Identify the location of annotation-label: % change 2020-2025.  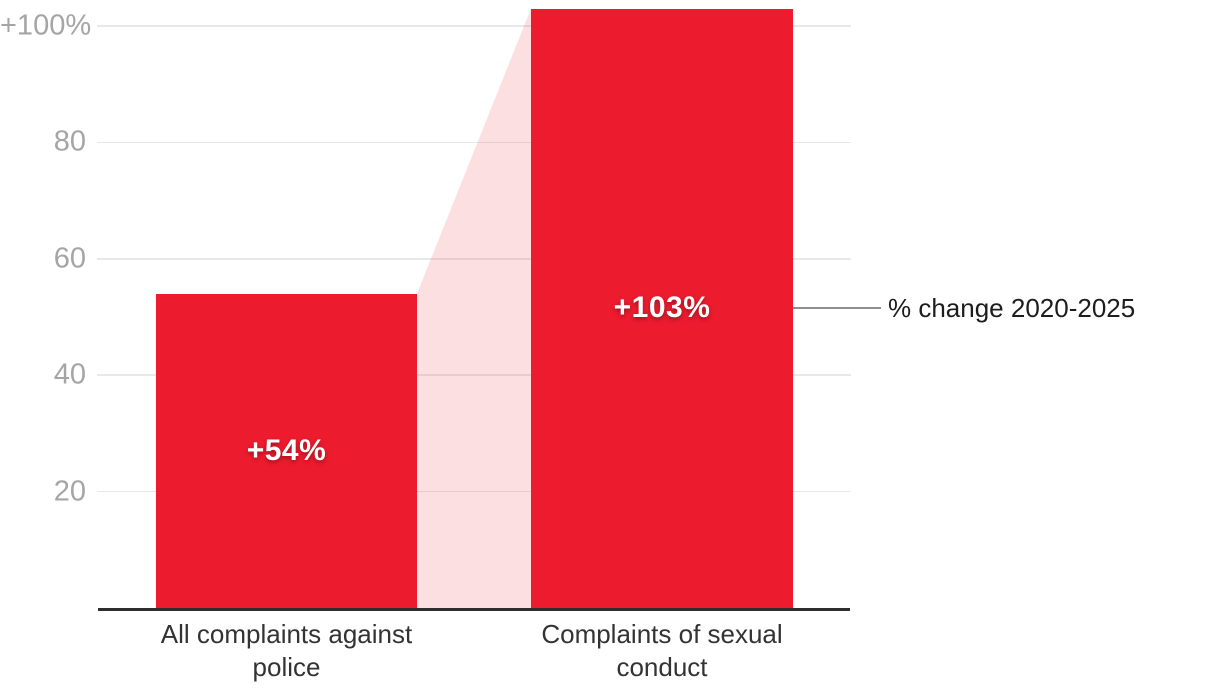
(1012, 308).